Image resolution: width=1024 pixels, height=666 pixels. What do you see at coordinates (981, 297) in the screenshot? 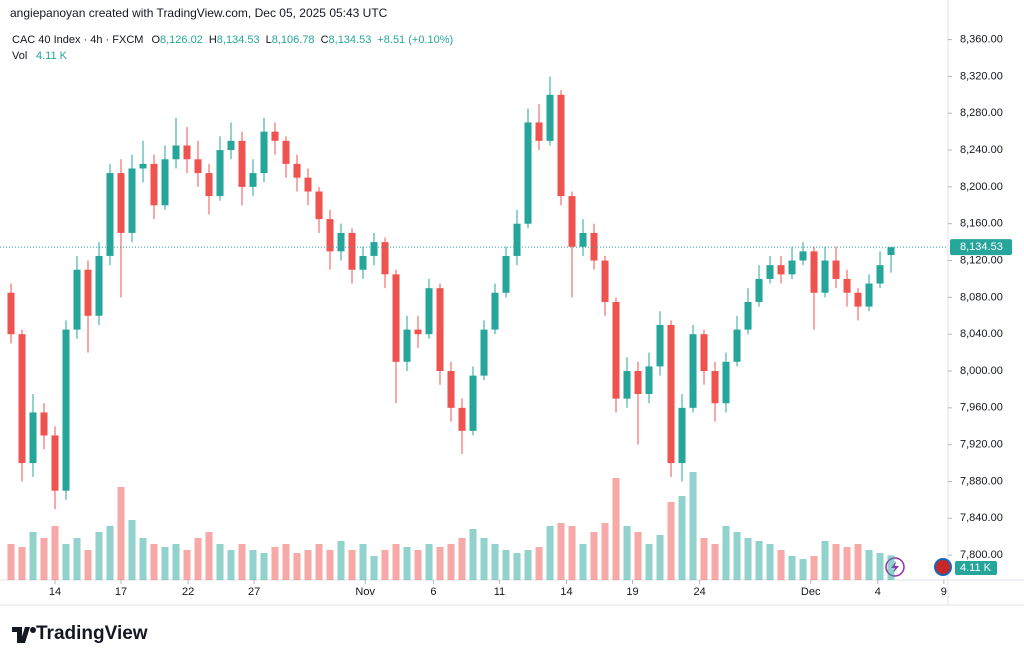
I see `y-tick-label: 8,080.00` at bounding box center [981, 297].